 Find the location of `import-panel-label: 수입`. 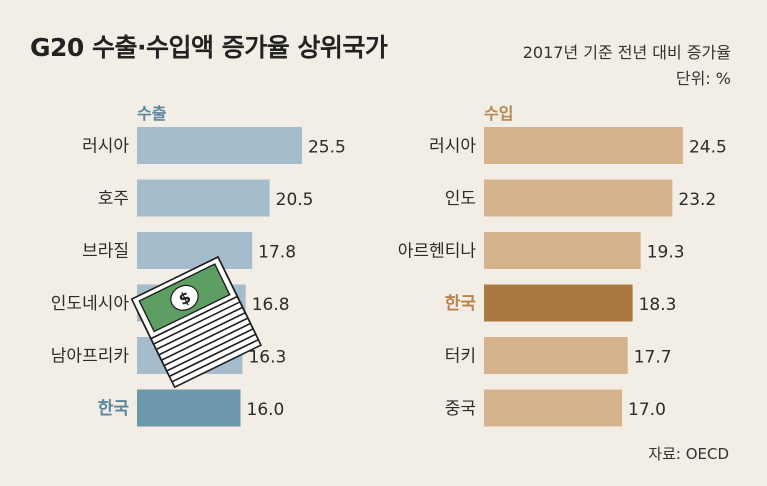

import-panel-label: 수입 is located at coordinates (499, 113).